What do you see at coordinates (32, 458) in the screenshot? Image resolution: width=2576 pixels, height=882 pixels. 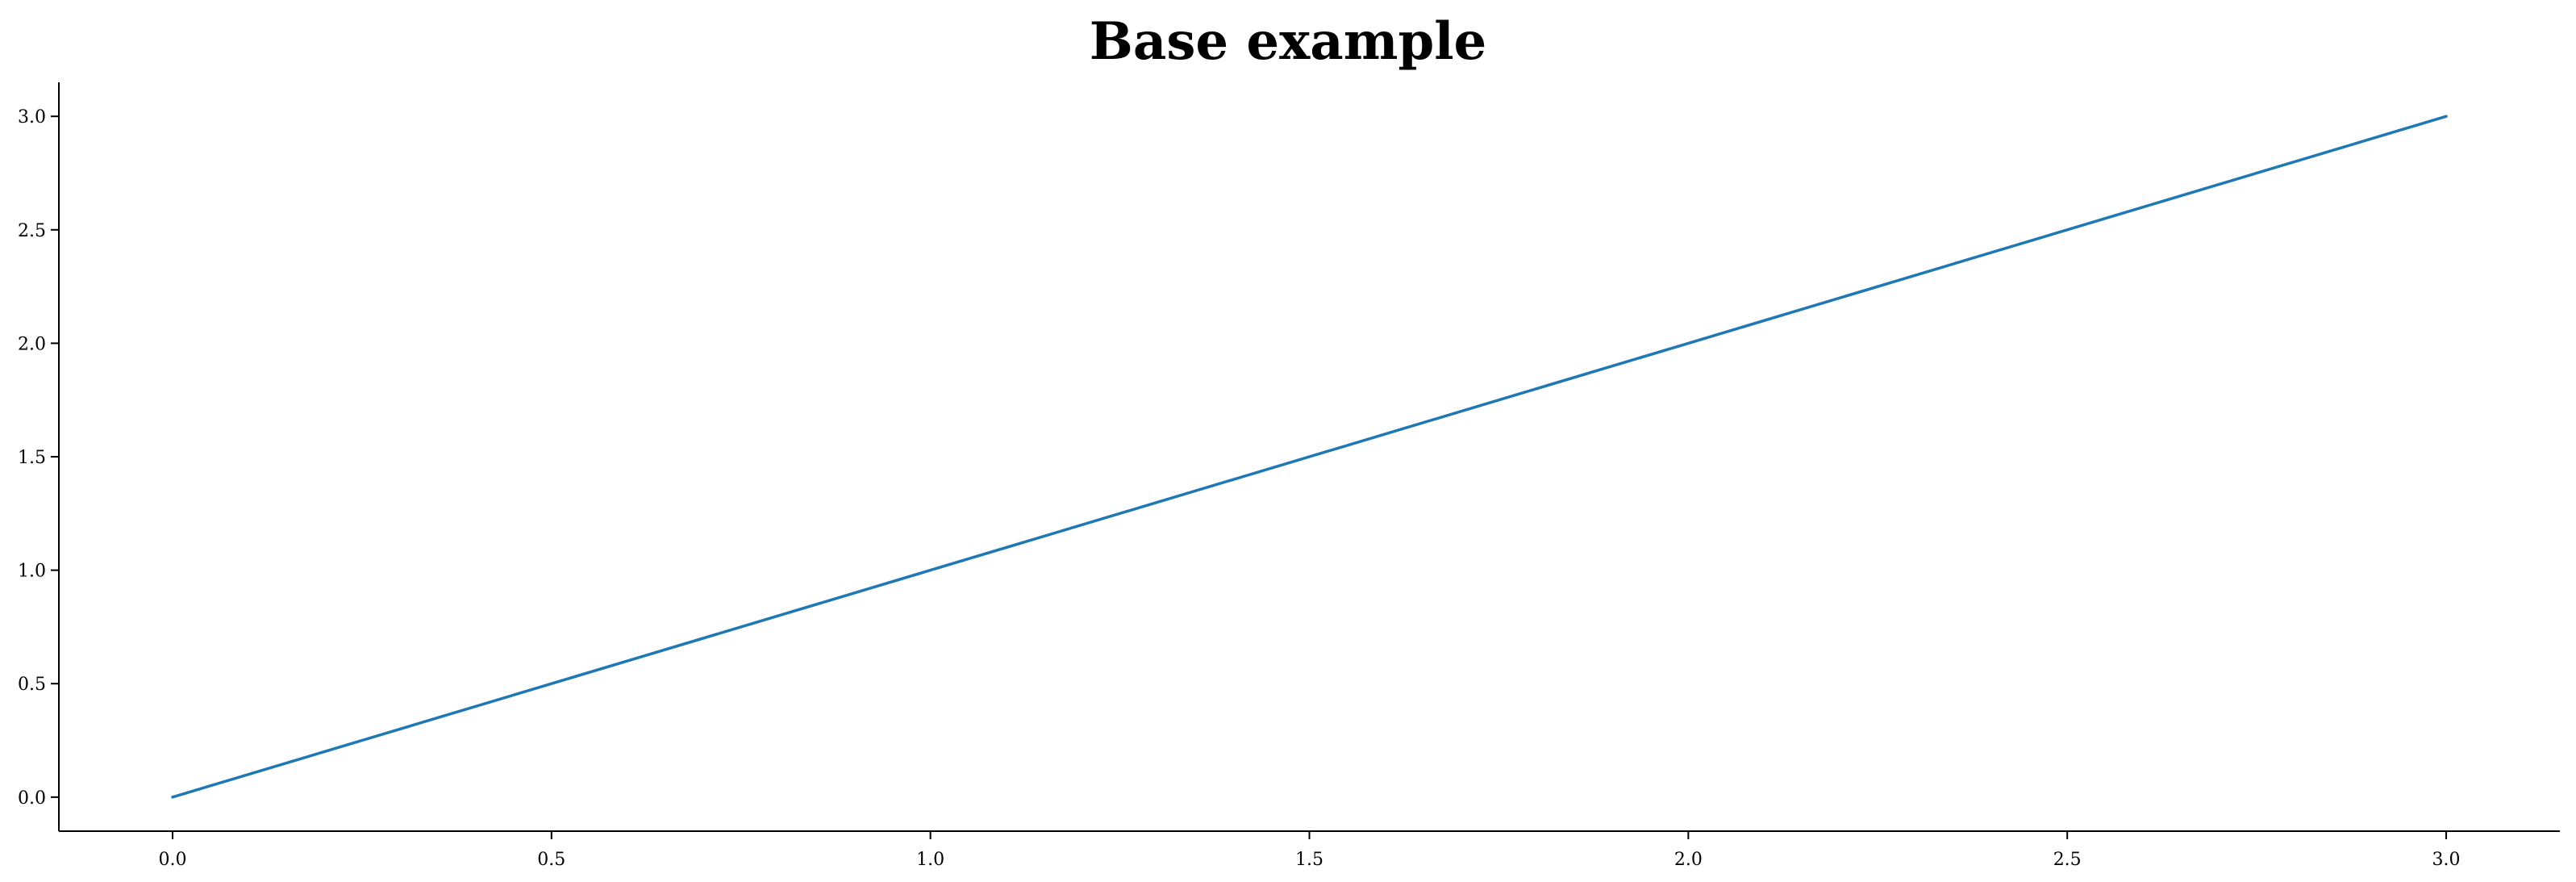 I see `y-tick-label: 1.5` at bounding box center [32, 458].